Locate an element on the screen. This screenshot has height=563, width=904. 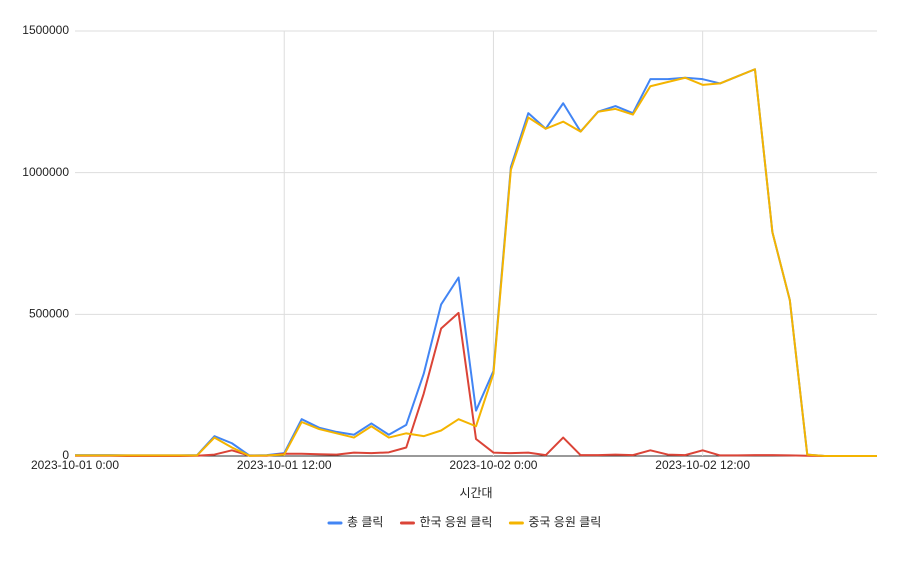
y-tick-label: 500000 is located at coordinates (49, 314).